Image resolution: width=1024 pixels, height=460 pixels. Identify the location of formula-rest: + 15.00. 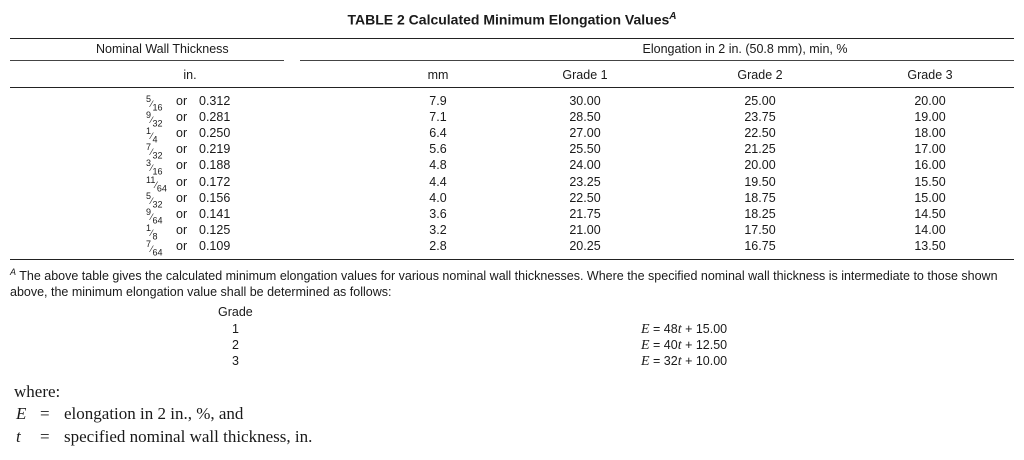
(704, 329).